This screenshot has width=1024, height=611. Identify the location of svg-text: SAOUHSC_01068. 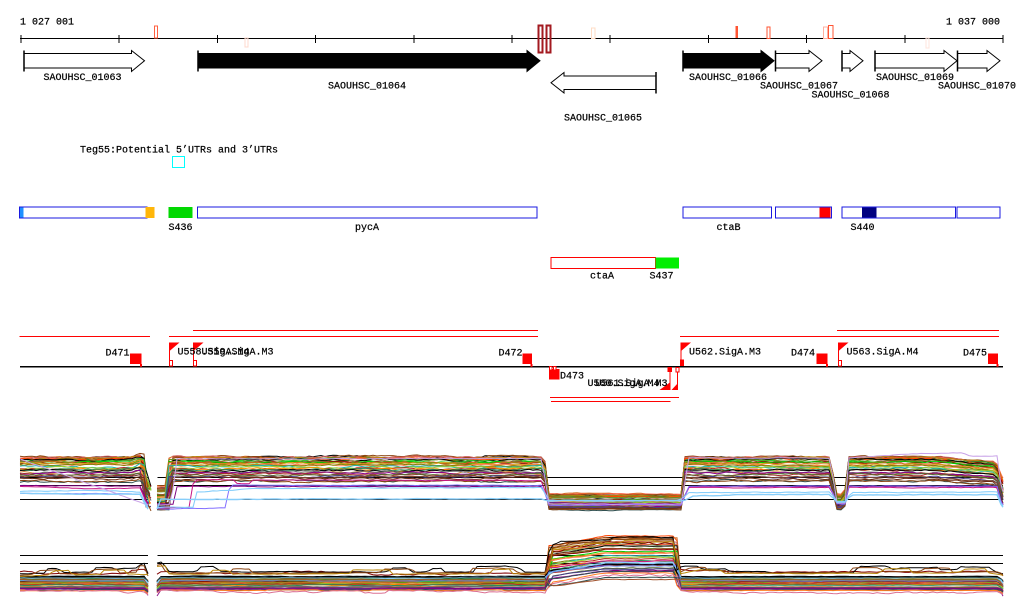
(851, 96).